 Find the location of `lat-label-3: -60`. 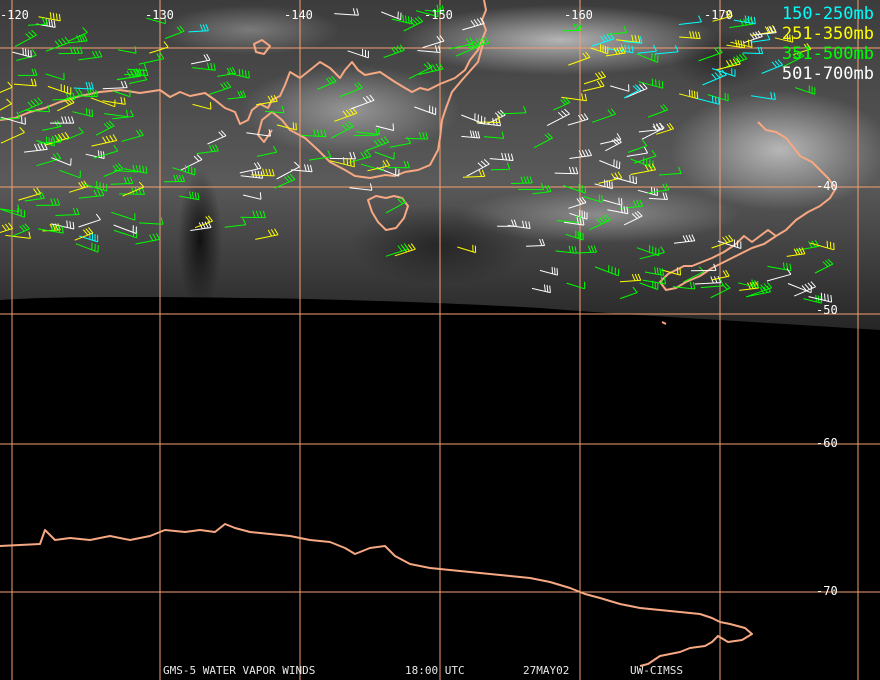

lat-label-3: -60 is located at coordinates (827, 443).